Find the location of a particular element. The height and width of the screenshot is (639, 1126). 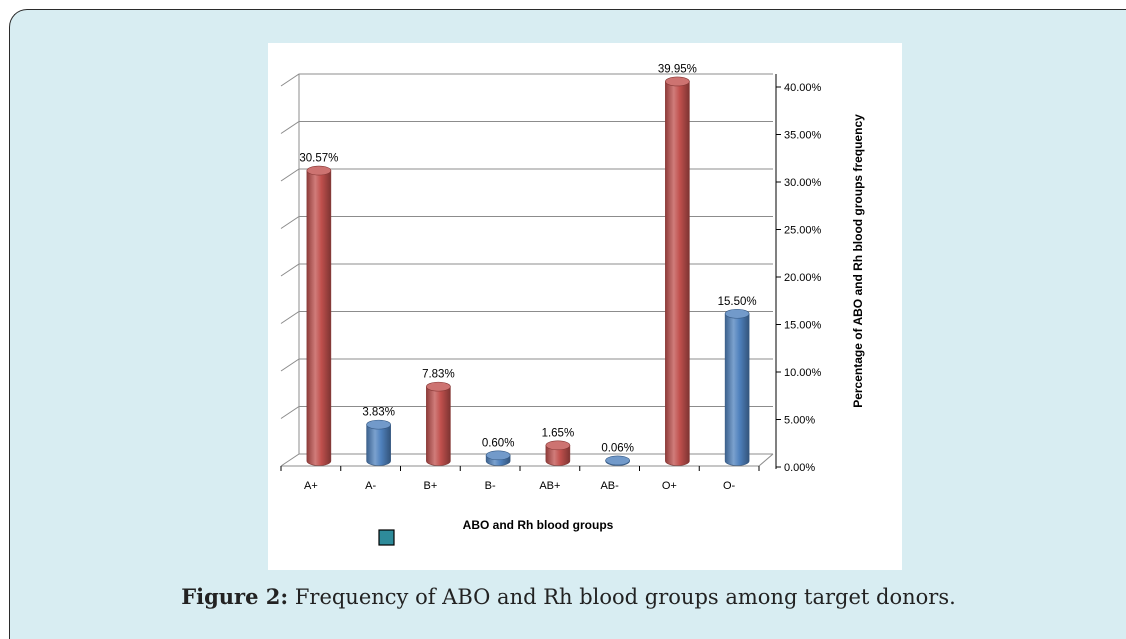

bar-A+ is located at coordinates (319, 318).